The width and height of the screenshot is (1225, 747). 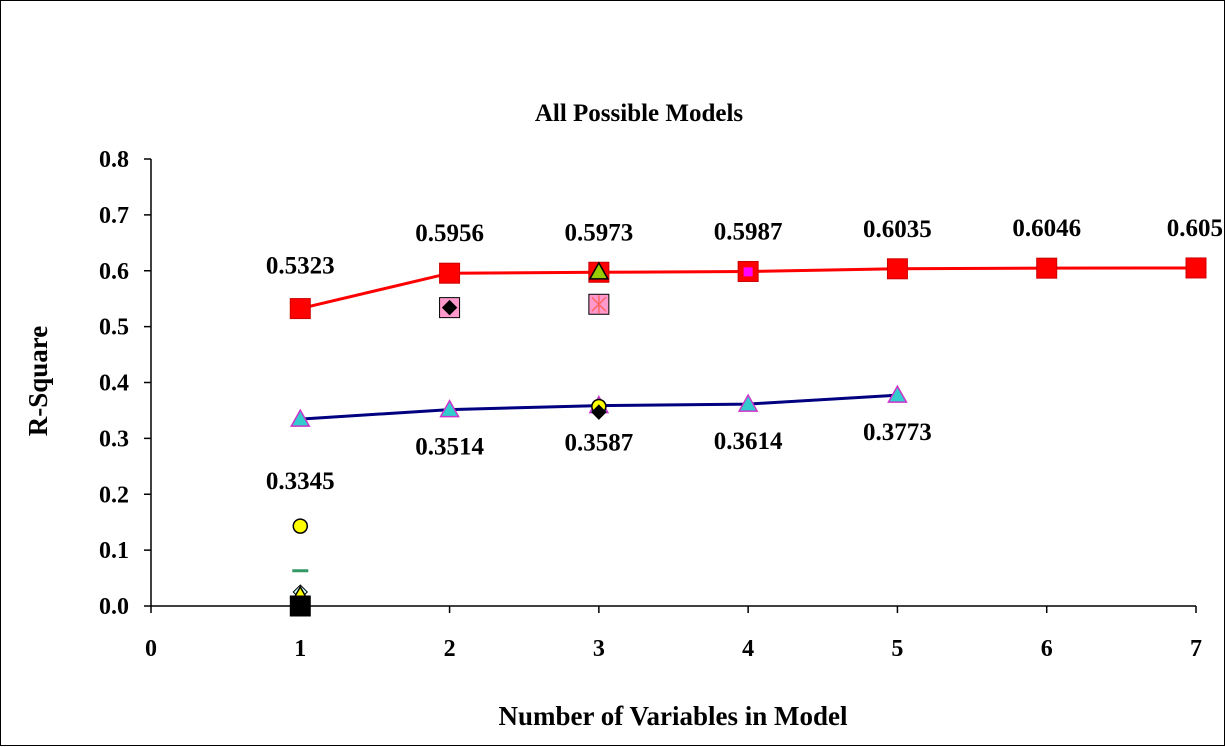 What do you see at coordinates (300, 481) in the screenshot?
I see `data-label: 0.3345` at bounding box center [300, 481].